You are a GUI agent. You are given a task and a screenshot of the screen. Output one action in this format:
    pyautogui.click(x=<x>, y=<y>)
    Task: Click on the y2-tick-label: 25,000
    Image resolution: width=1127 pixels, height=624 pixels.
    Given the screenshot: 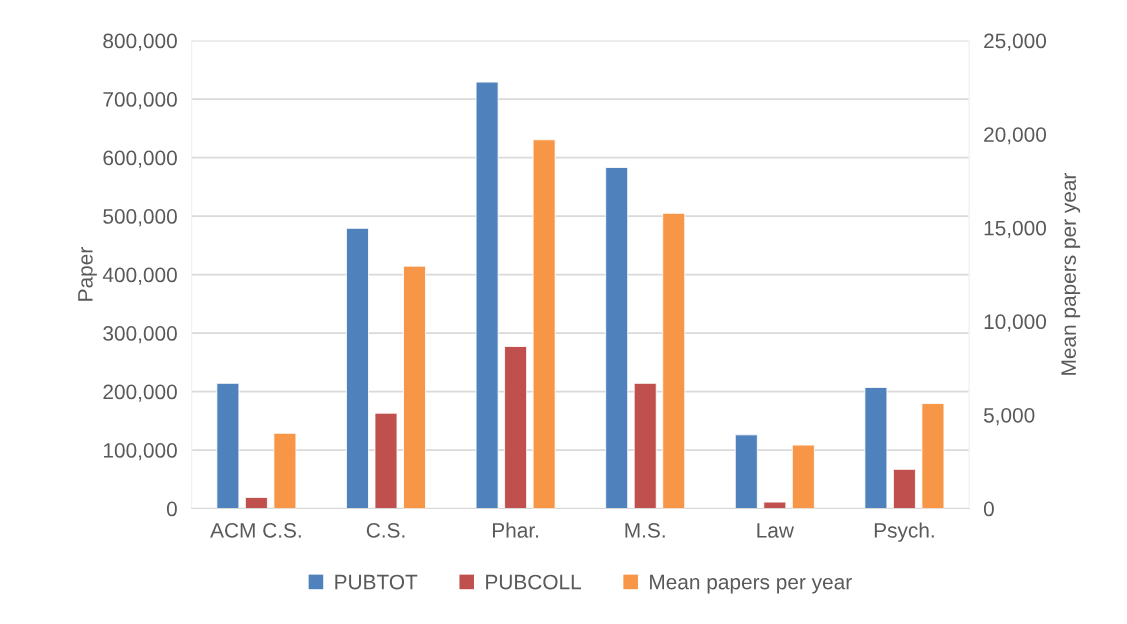 What is the action you would take?
    pyautogui.click(x=1015, y=42)
    